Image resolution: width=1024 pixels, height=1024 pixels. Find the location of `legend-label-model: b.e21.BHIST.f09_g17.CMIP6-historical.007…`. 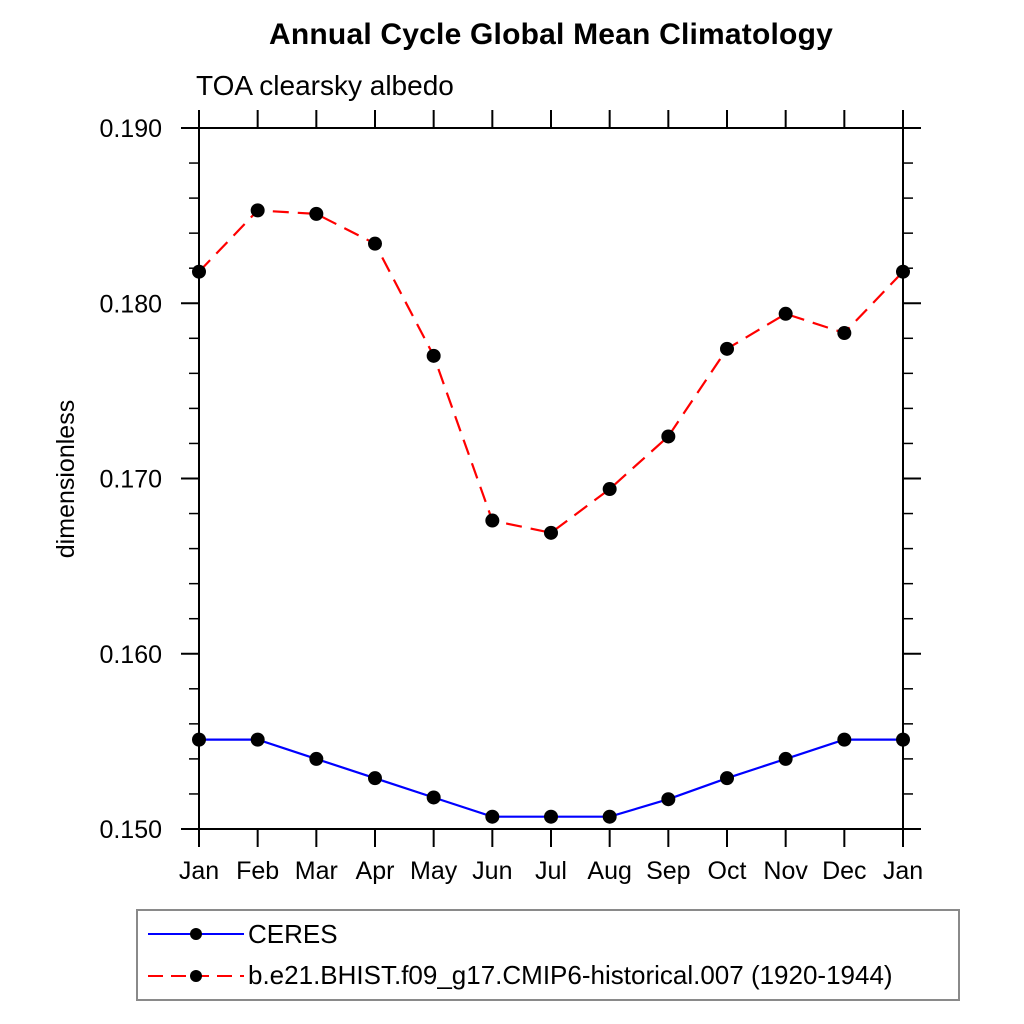

legend-label-model: b.e21.BHIST.f09_g17.CMIP6-historical.007… is located at coordinates (570, 975).